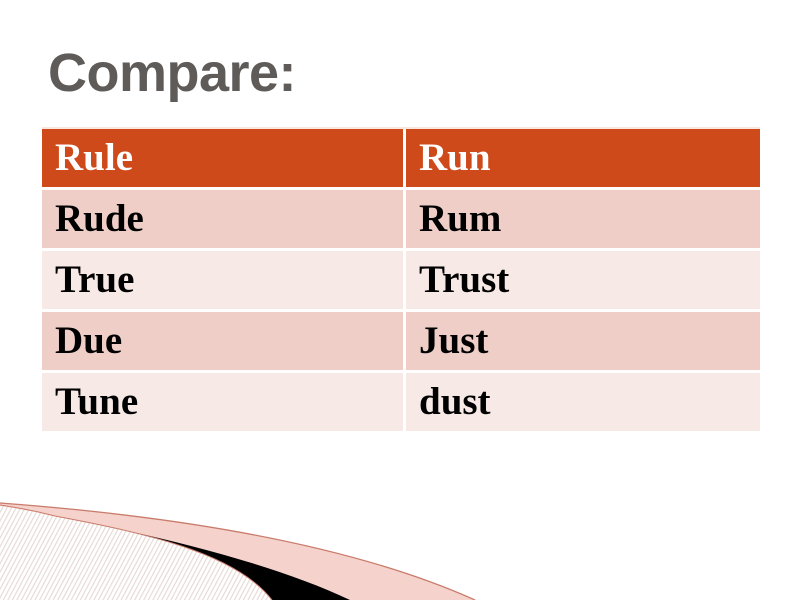 The image size is (800, 600). What do you see at coordinates (222, 219) in the screenshot?
I see `table-cell: Rude` at bounding box center [222, 219].